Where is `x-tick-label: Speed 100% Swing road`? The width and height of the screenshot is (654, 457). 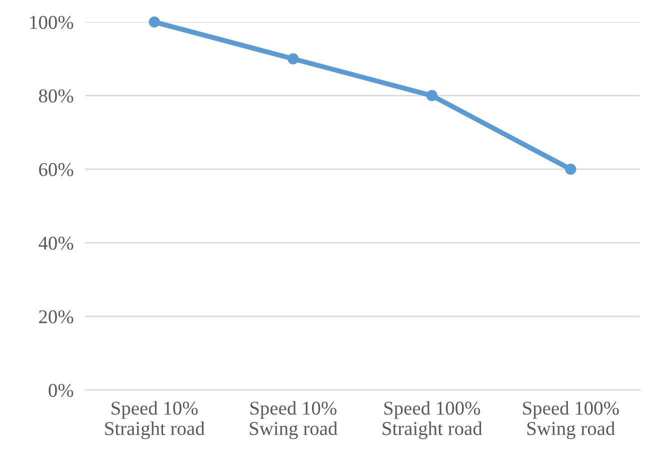
x-tick-label: Speed 100% Swing road is located at coordinates (571, 420).